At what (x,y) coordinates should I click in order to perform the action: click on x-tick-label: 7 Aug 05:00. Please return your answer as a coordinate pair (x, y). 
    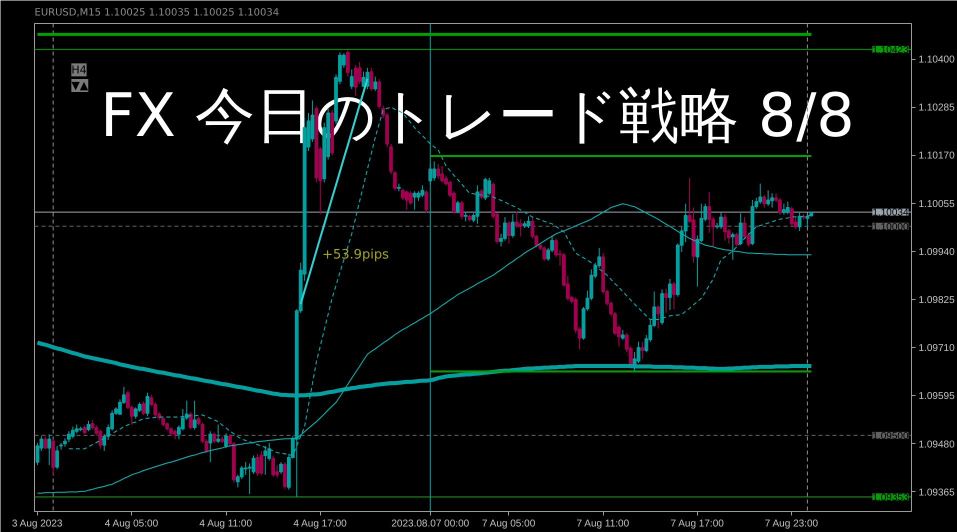
    Looking at the image, I should click on (509, 524).